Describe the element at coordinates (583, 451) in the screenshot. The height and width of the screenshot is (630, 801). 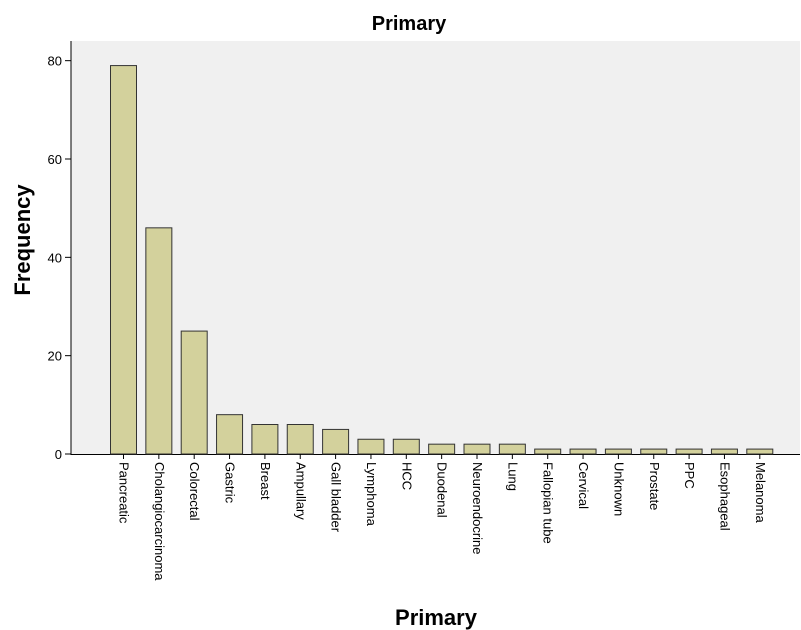
I see `bar-cervical` at that location.